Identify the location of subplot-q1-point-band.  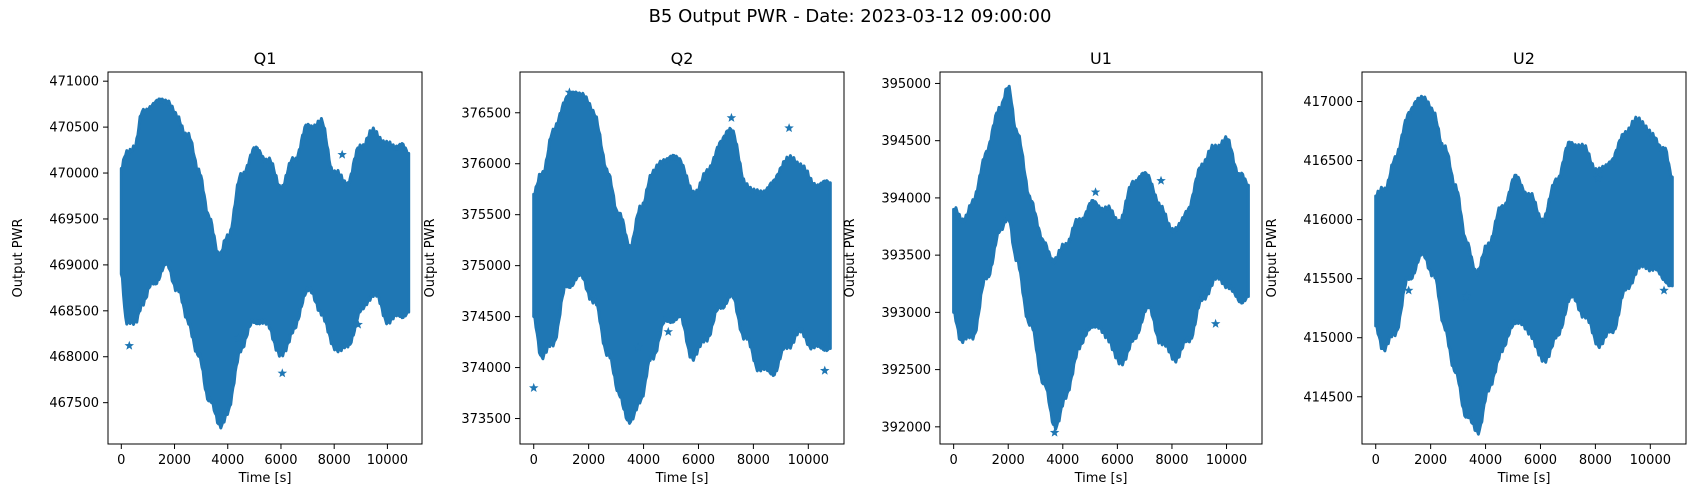
(265, 263).